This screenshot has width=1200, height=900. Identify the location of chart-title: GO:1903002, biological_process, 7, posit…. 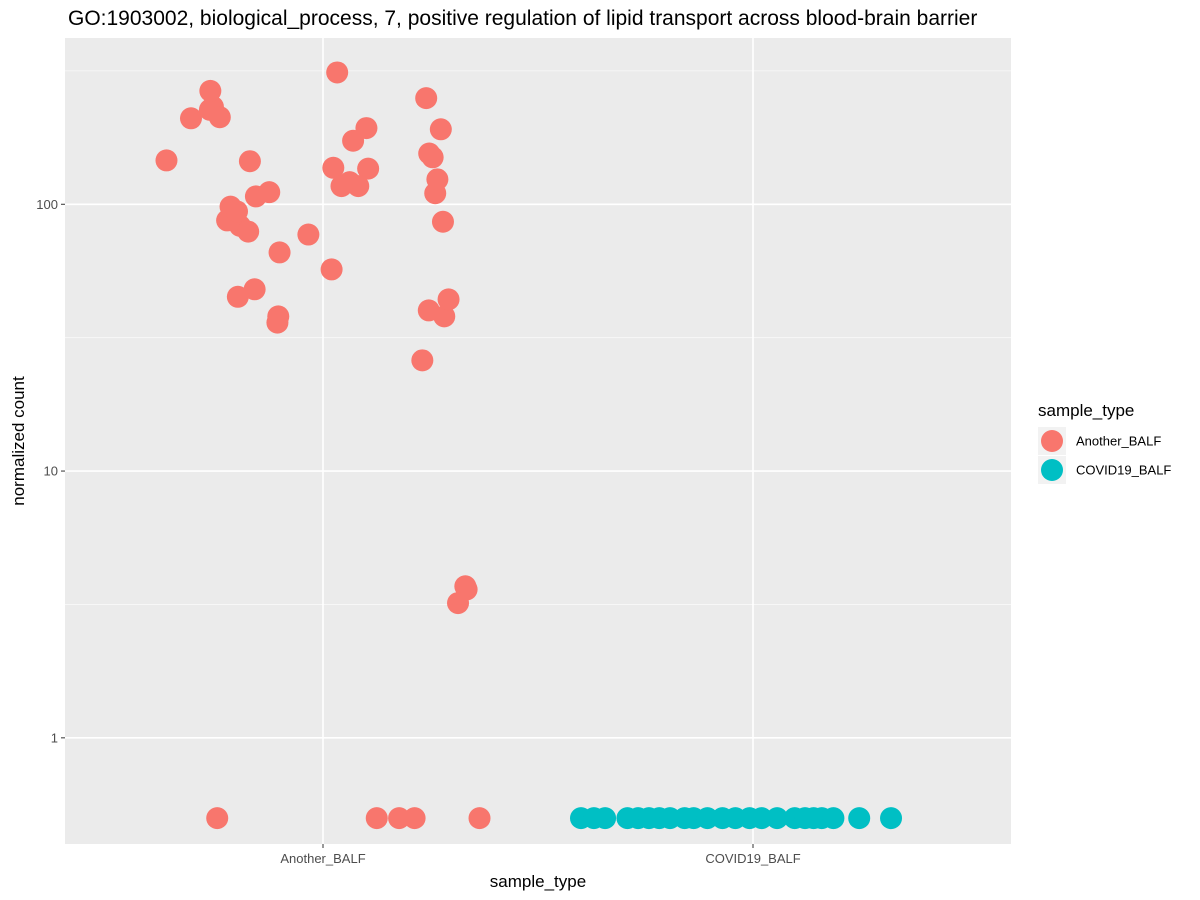
(522, 18).